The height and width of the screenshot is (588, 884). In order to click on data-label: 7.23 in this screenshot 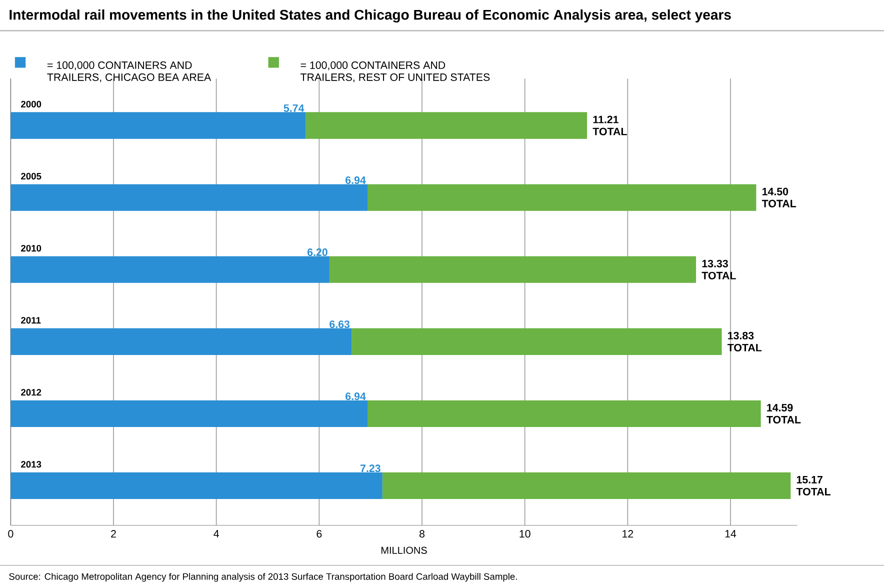, I will do `click(370, 468)`.